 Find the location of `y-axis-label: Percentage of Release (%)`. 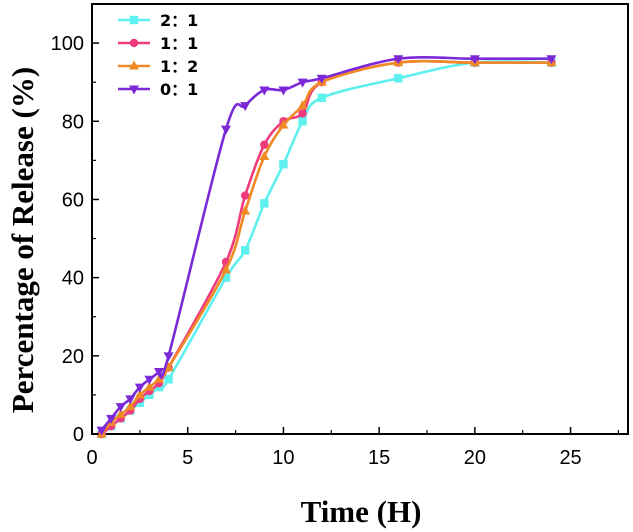

y-axis-label: Percentage of Release (%) is located at coordinates (22, 240).